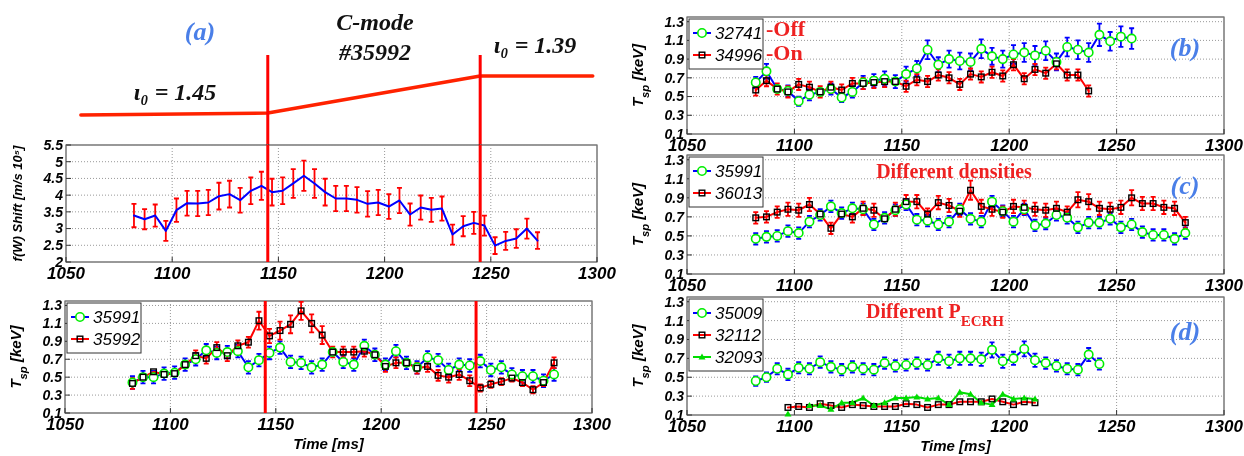  I want to click on legend-label: 35009, so click(739, 313).